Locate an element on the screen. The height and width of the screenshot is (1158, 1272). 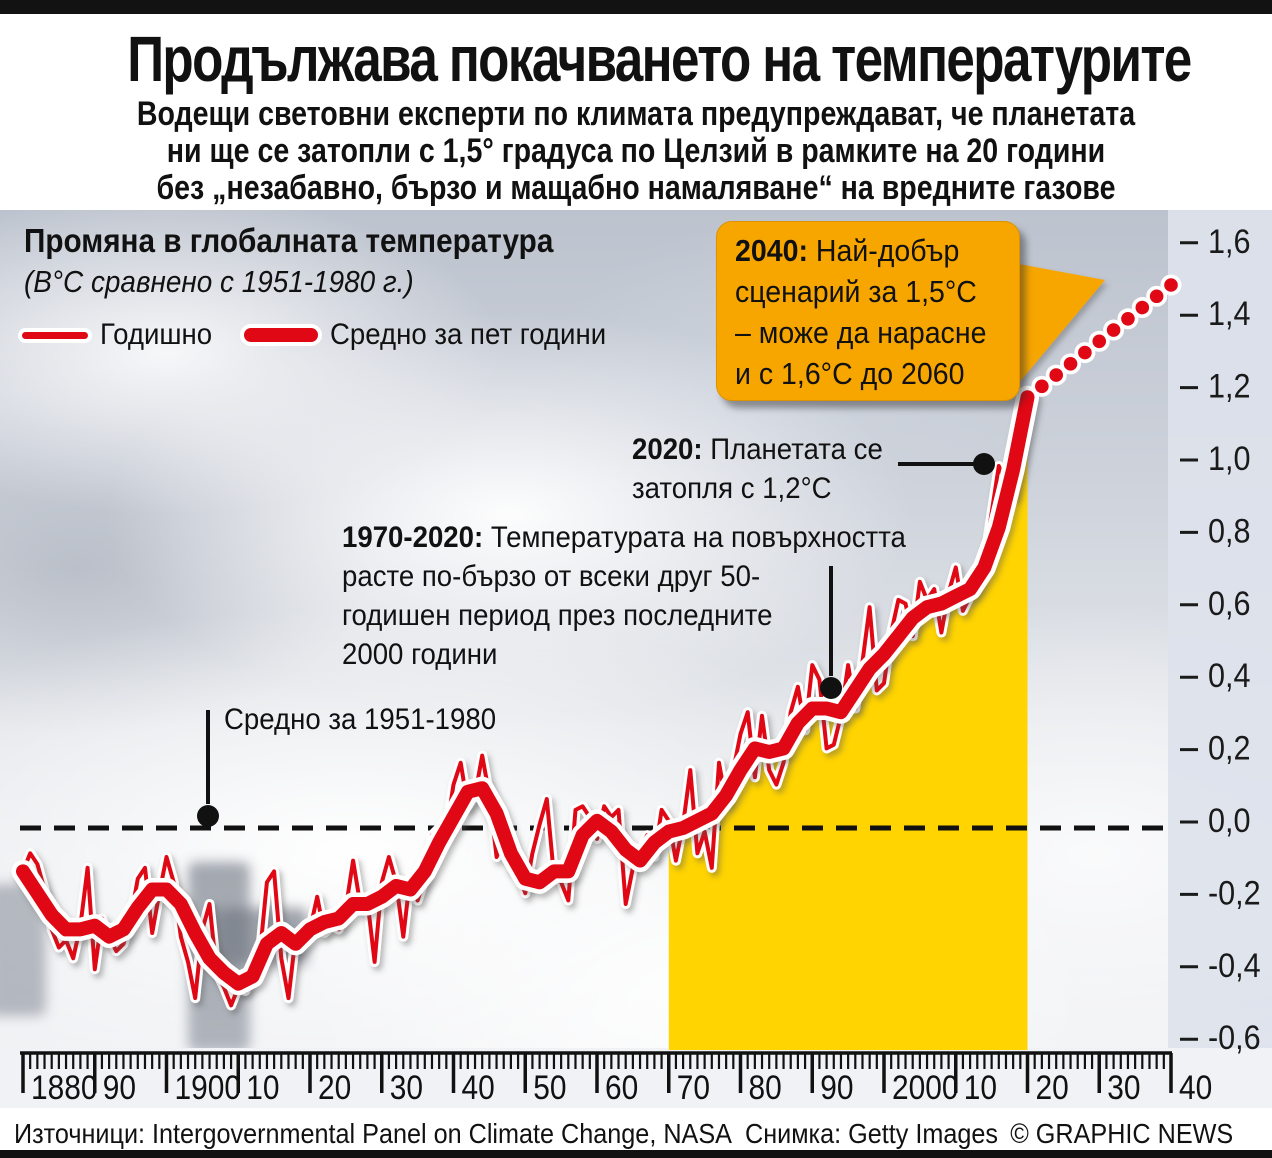
bubble-2040-lead: 2040: is located at coordinates (771, 250).